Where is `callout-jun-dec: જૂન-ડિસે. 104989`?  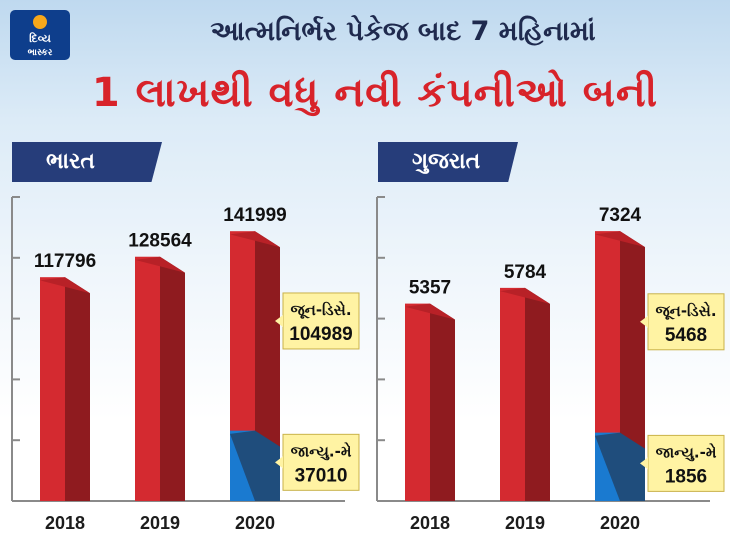 callout-jun-dec: જૂન-ડિસે. 104989 is located at coordinates (317, 321).